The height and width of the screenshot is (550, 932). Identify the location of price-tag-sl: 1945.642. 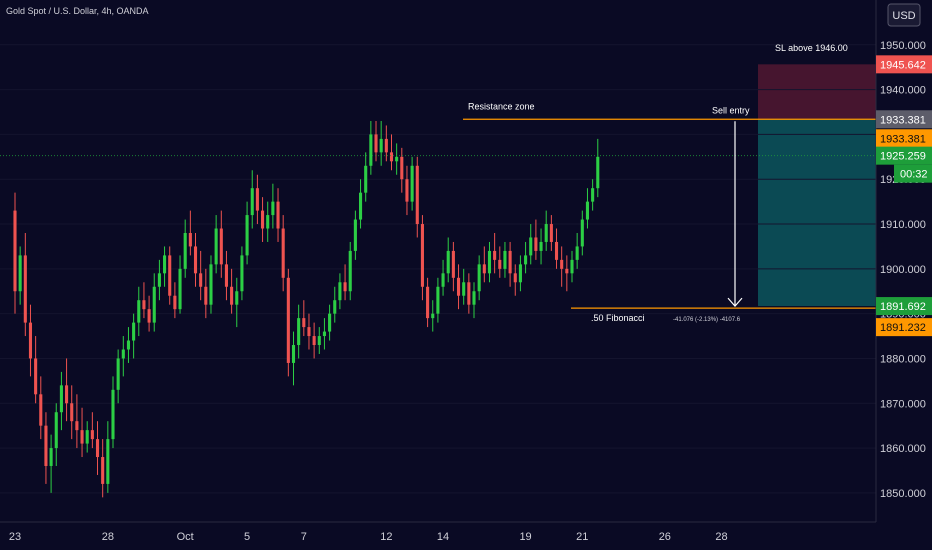
(904, 64).